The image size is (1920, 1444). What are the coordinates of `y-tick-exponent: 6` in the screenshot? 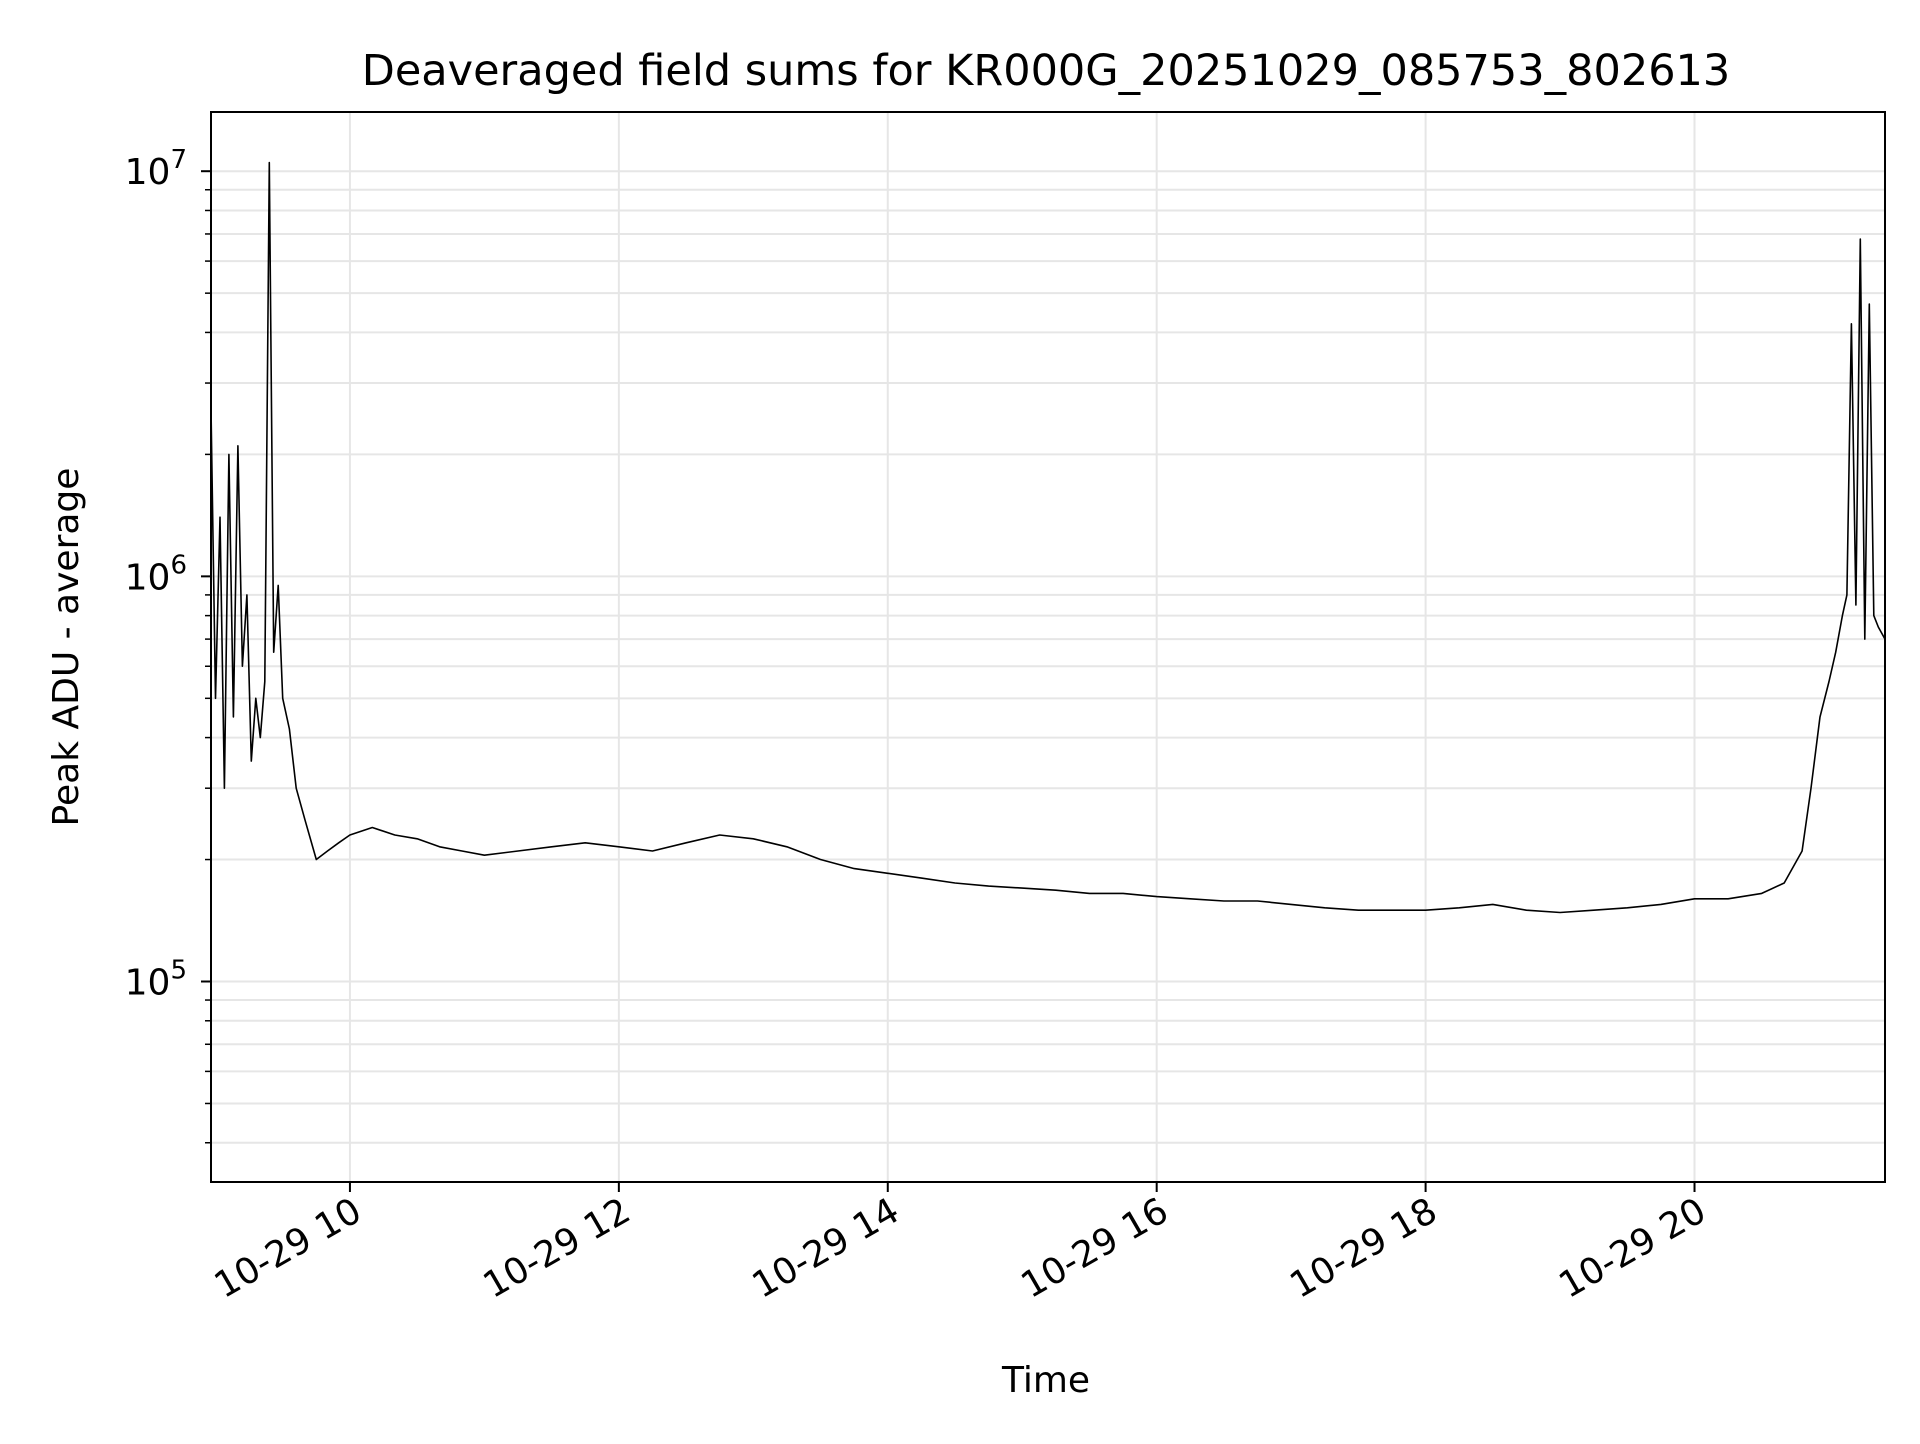 It's located at (178, 565).